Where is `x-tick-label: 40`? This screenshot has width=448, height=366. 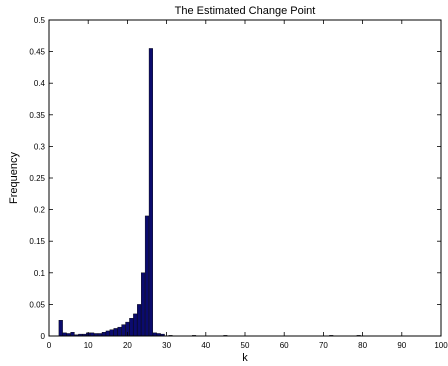
x-tick-label: 40 is located at coordinates (205, 345).